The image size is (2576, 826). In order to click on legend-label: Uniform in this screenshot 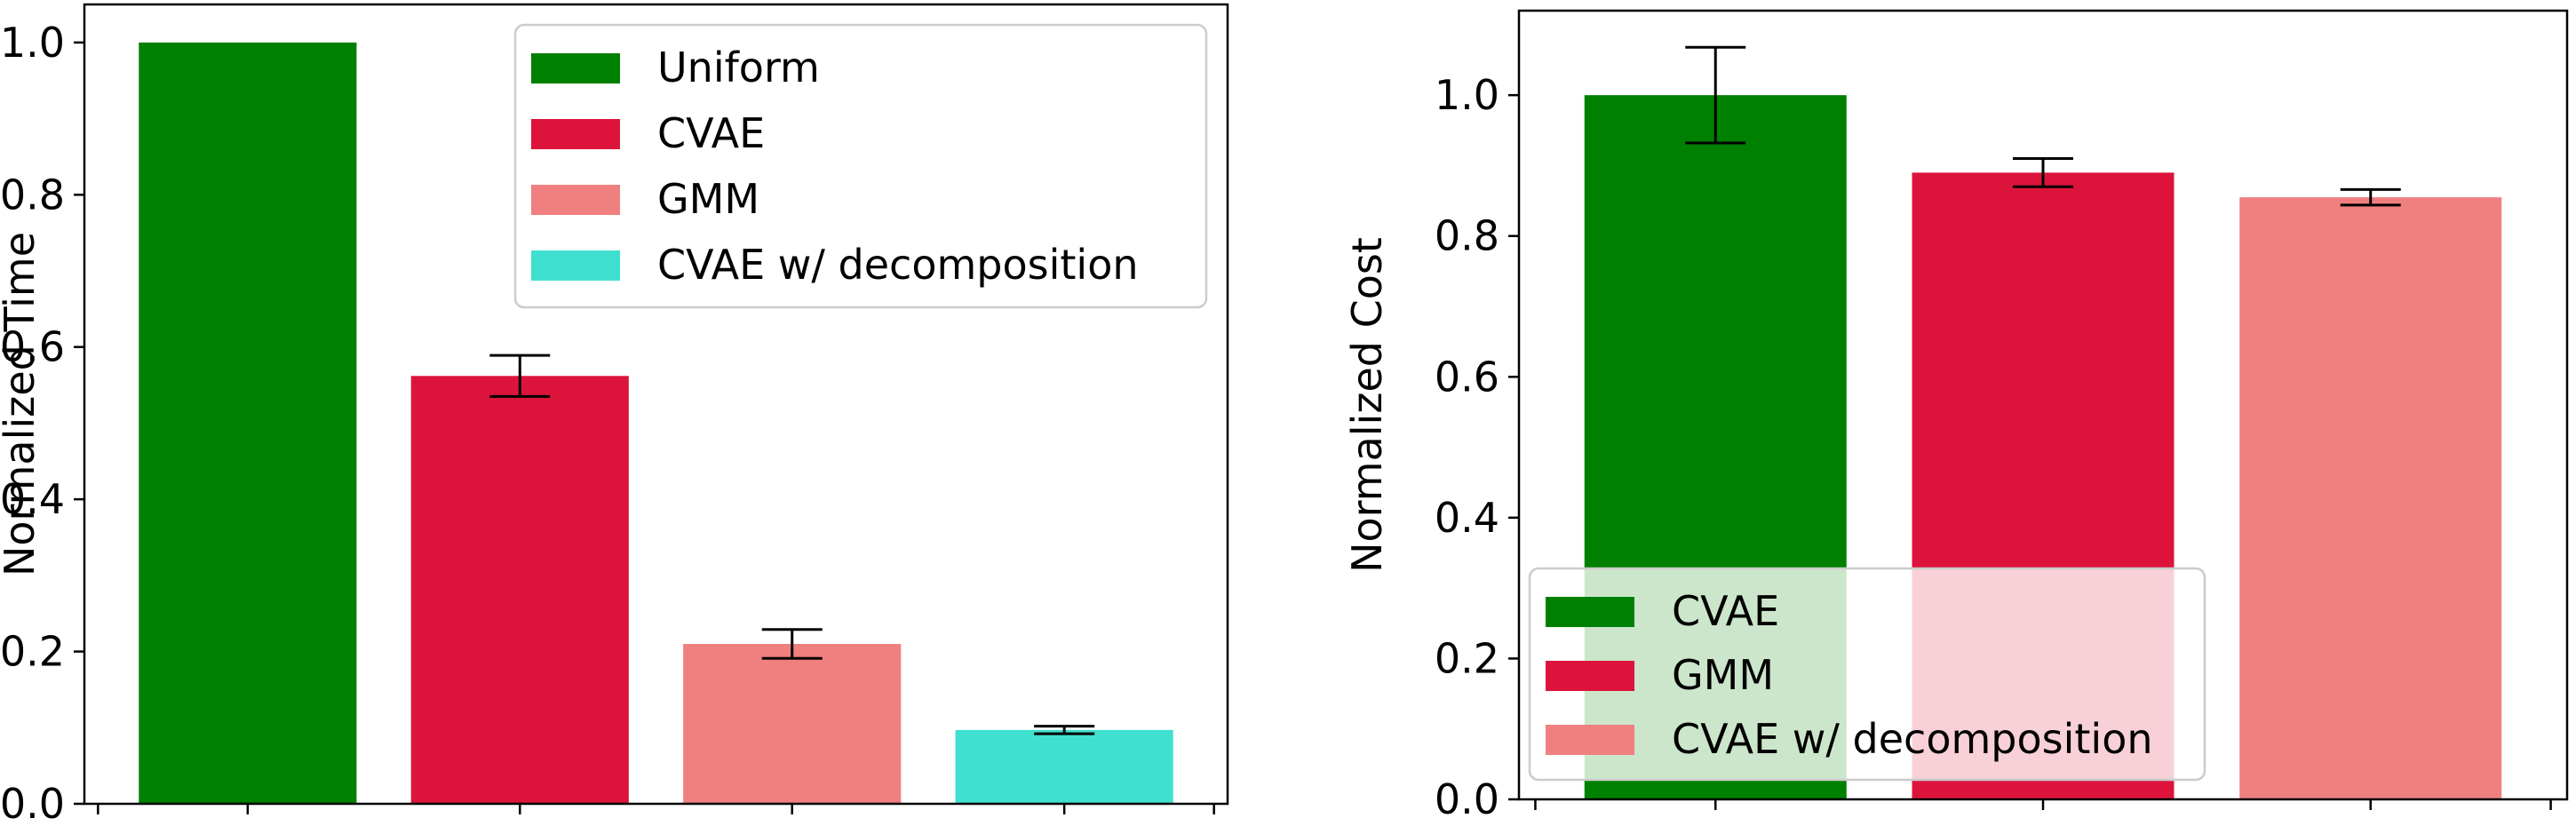, I will do `click(738, 67)`.